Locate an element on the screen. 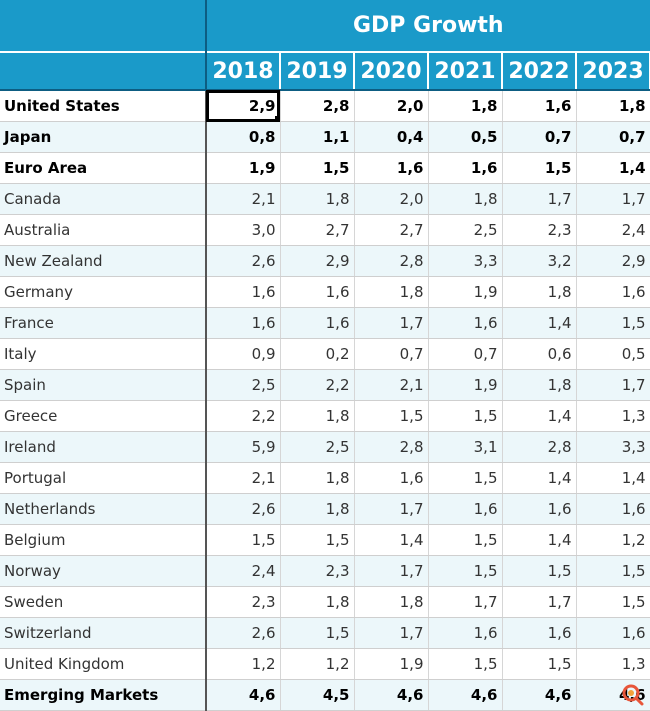 This screenshot has width=650, height=711. value-cell: 4,6 is located at coordinates (243, 695).